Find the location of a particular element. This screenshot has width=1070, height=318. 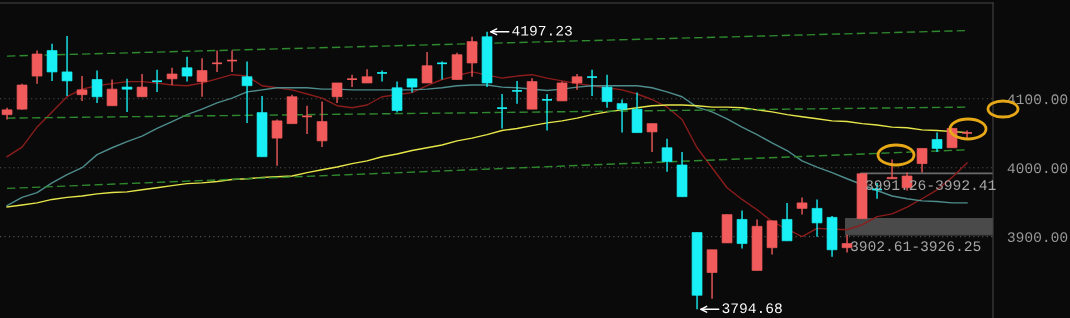

band-label: 3902.61-3926.25 is located at coordinates (915, 246).